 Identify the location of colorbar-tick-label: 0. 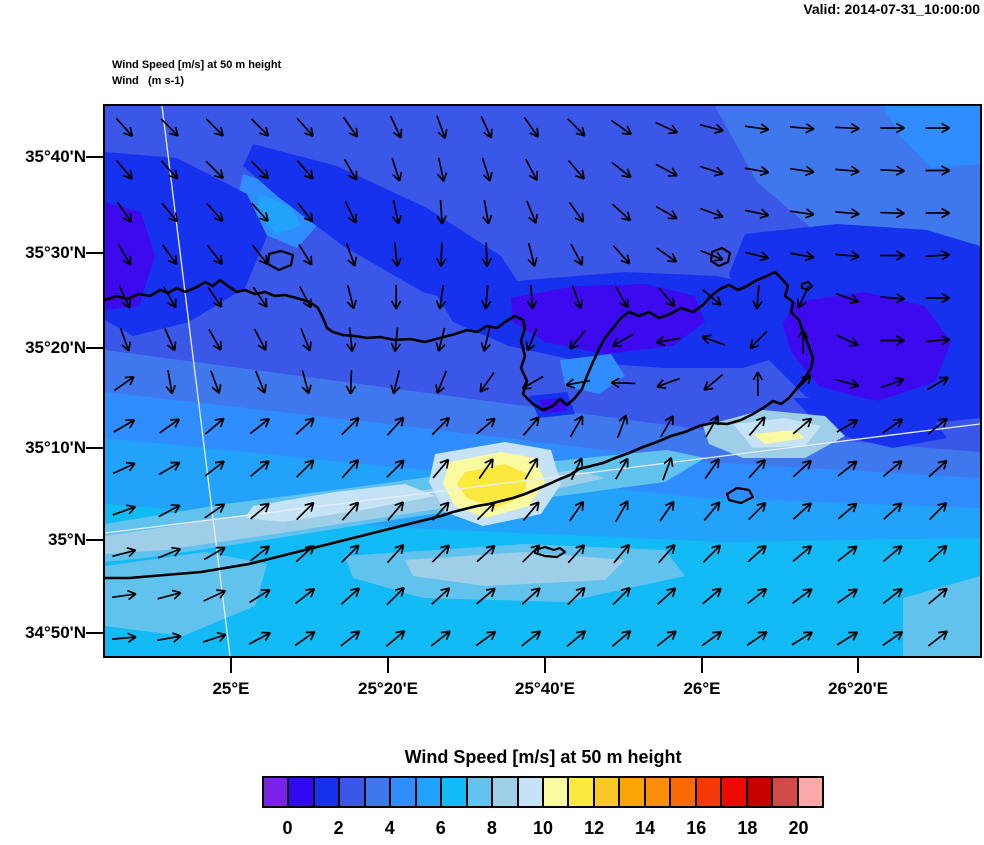
(287, 828).